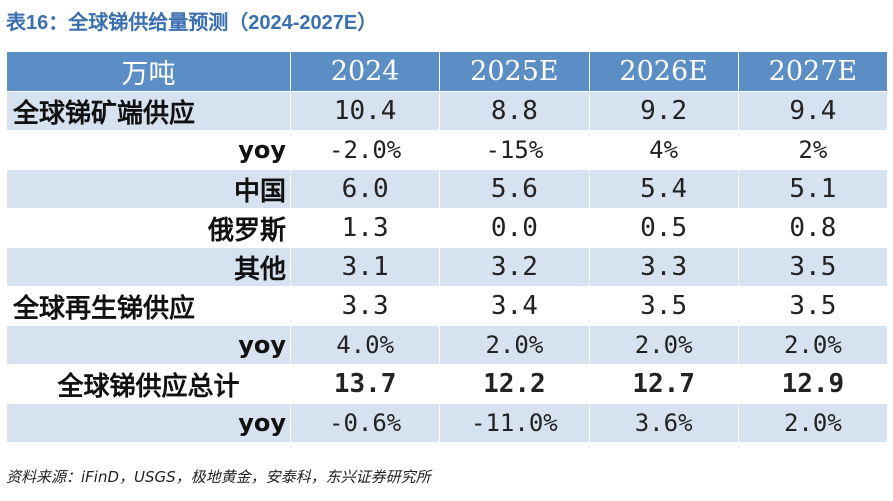 The height and width of the screenshot is (501, 893). What do you see at coordinates (663, 111) in the screenshot?
I see `cell-value: 9.2` at bounding box center [663, 111].